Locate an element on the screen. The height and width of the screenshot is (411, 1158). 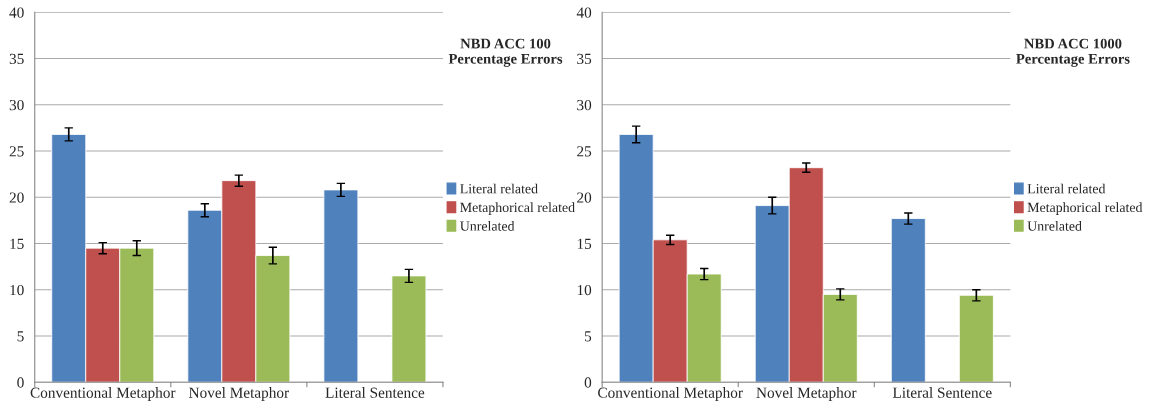
text: NBD ACC 1000 Percentage Errors is located at coordinates (1073, 52).